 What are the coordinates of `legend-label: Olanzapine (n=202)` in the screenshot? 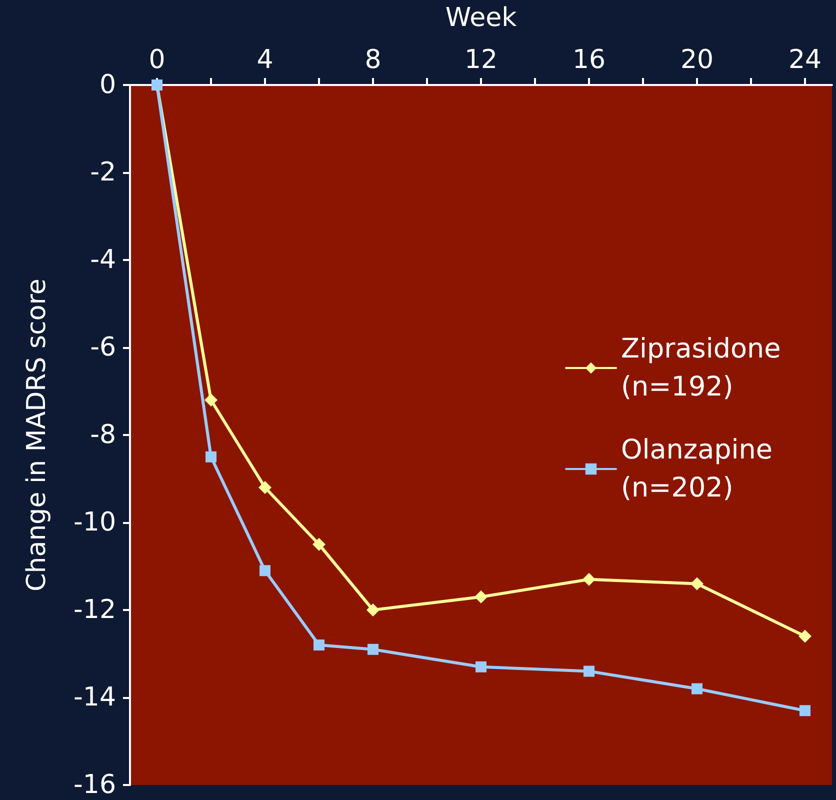 It's located at (701, 469).